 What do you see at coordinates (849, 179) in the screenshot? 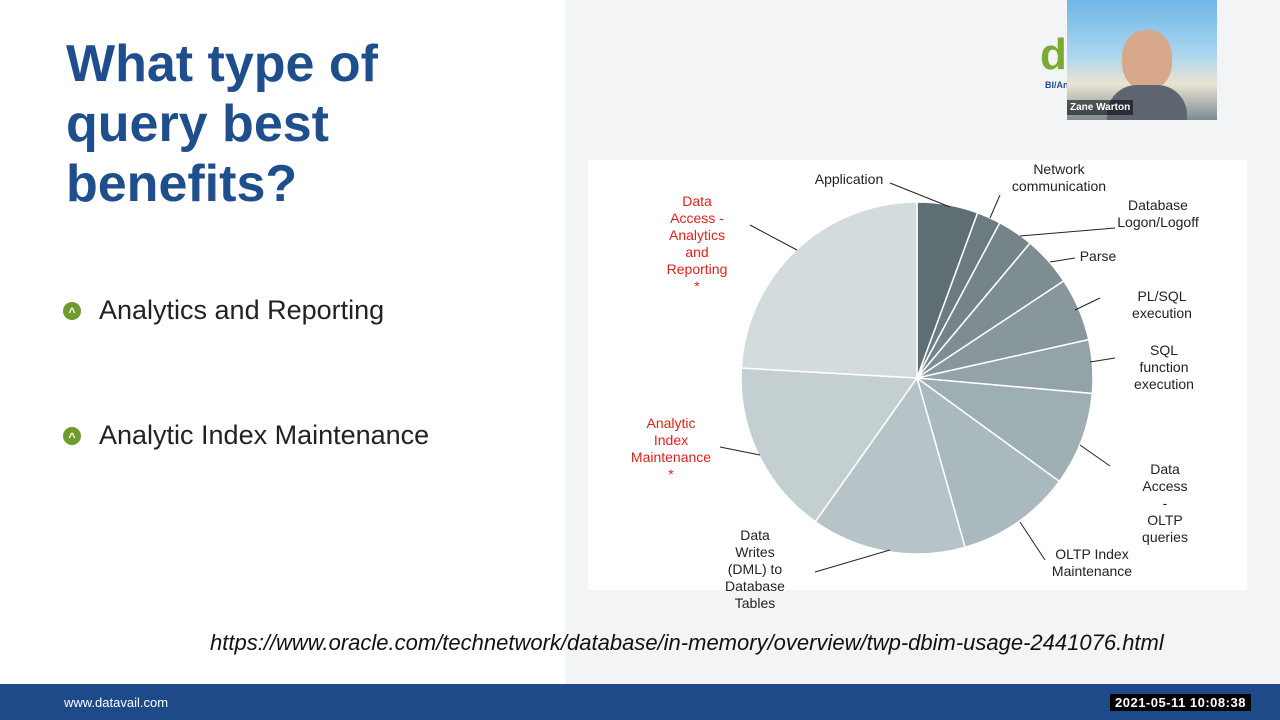
I see `slice-label: Application` at bounding box center [849, 179].